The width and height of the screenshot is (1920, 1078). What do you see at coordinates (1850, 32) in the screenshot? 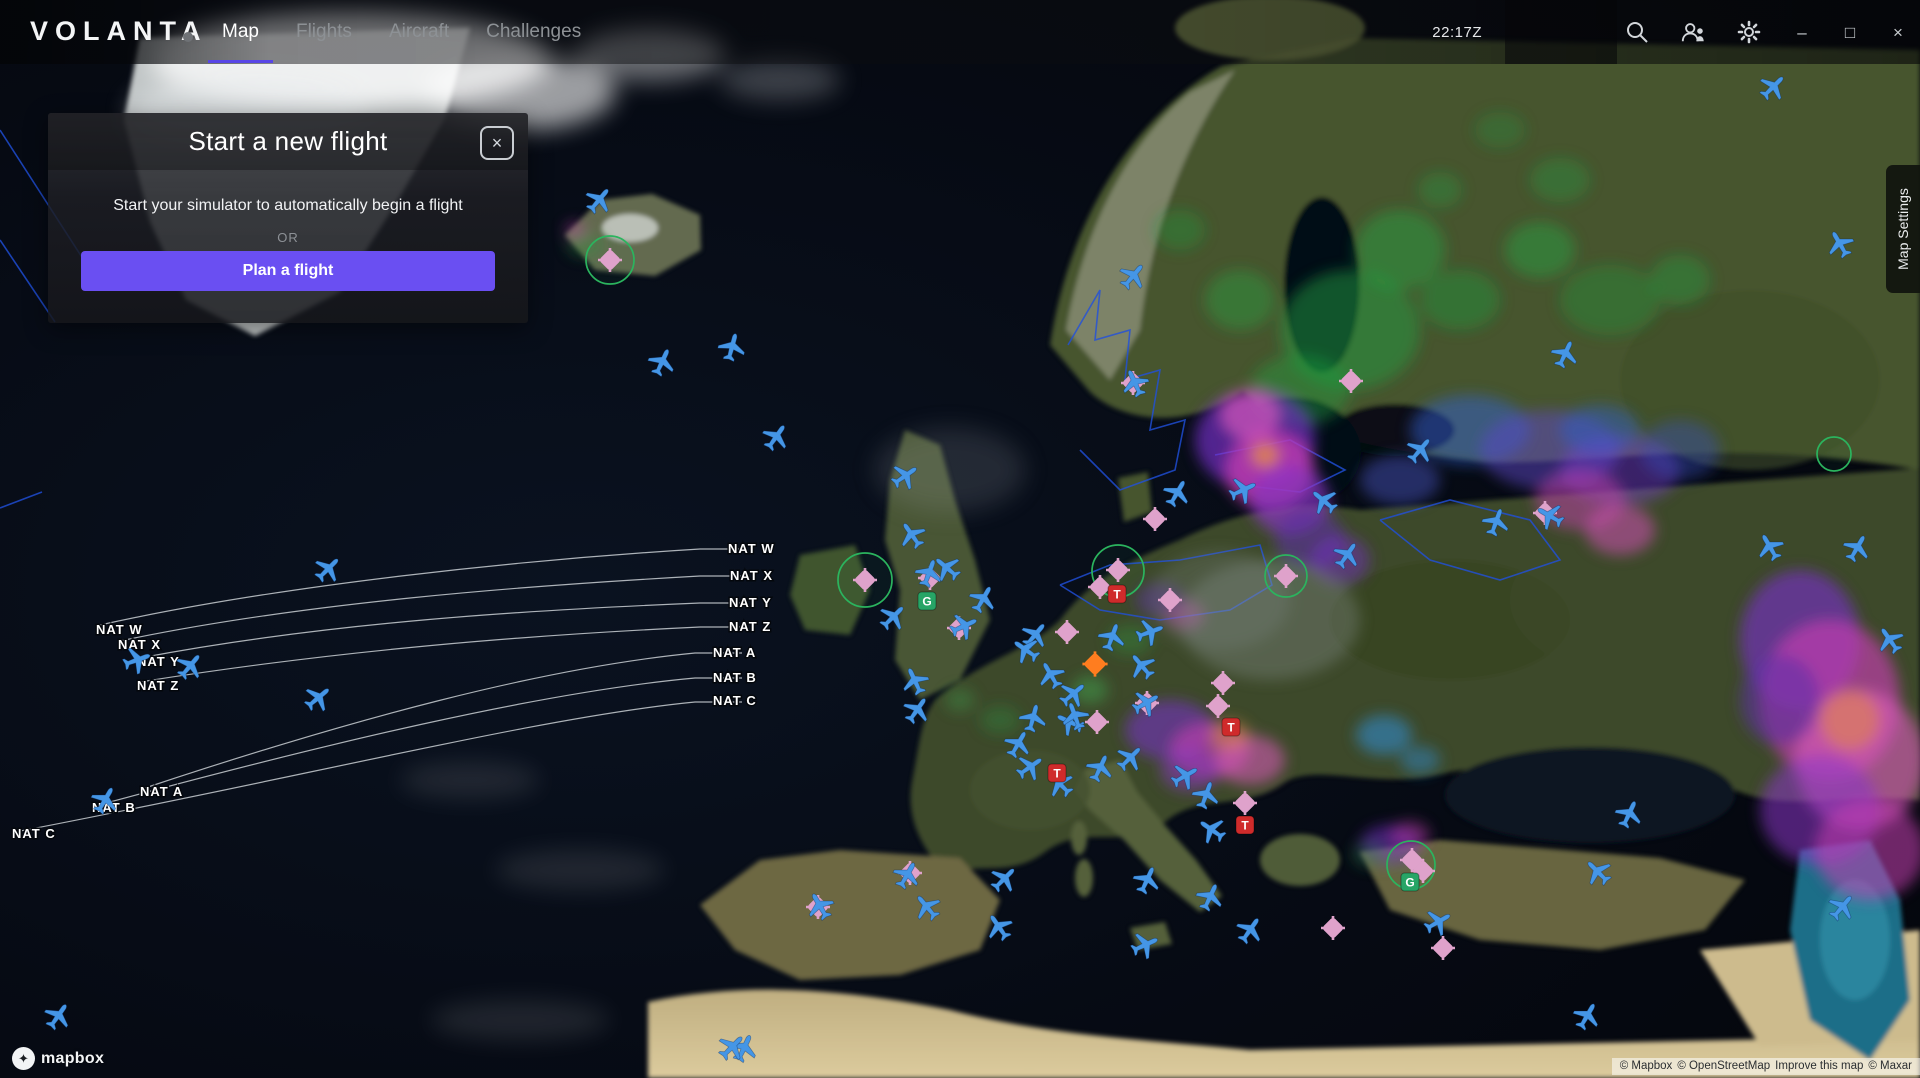
I see `maximize-button: □` at bounding box center [1850, 32].